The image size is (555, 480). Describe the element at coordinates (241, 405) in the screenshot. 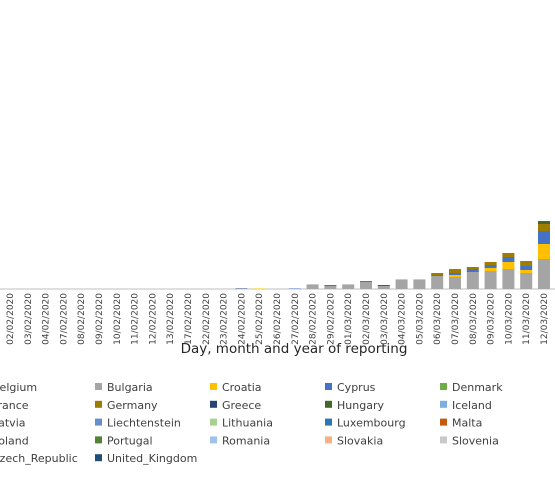

I see `legend-label: Greece` at that location.